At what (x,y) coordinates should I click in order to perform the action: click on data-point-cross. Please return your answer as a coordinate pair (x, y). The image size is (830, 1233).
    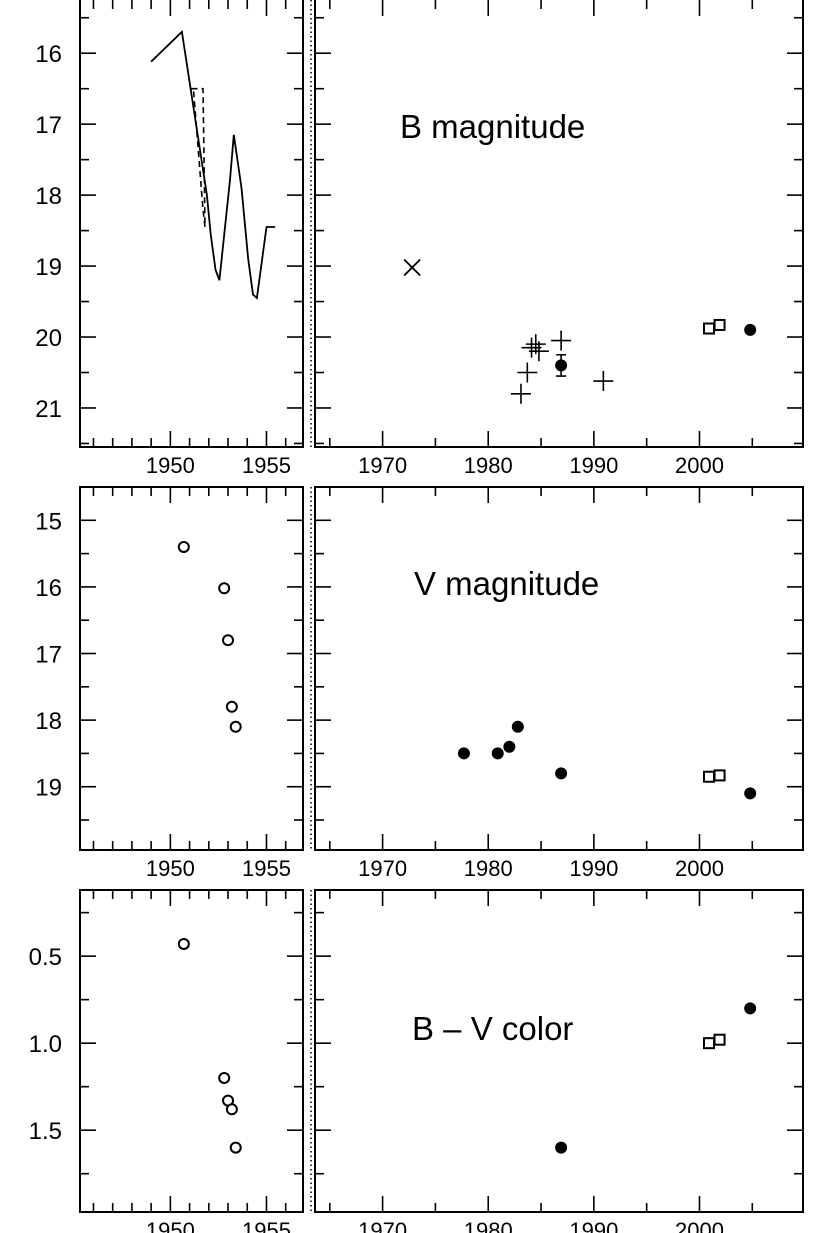
    Looking at the image, I should click on (412, 267).